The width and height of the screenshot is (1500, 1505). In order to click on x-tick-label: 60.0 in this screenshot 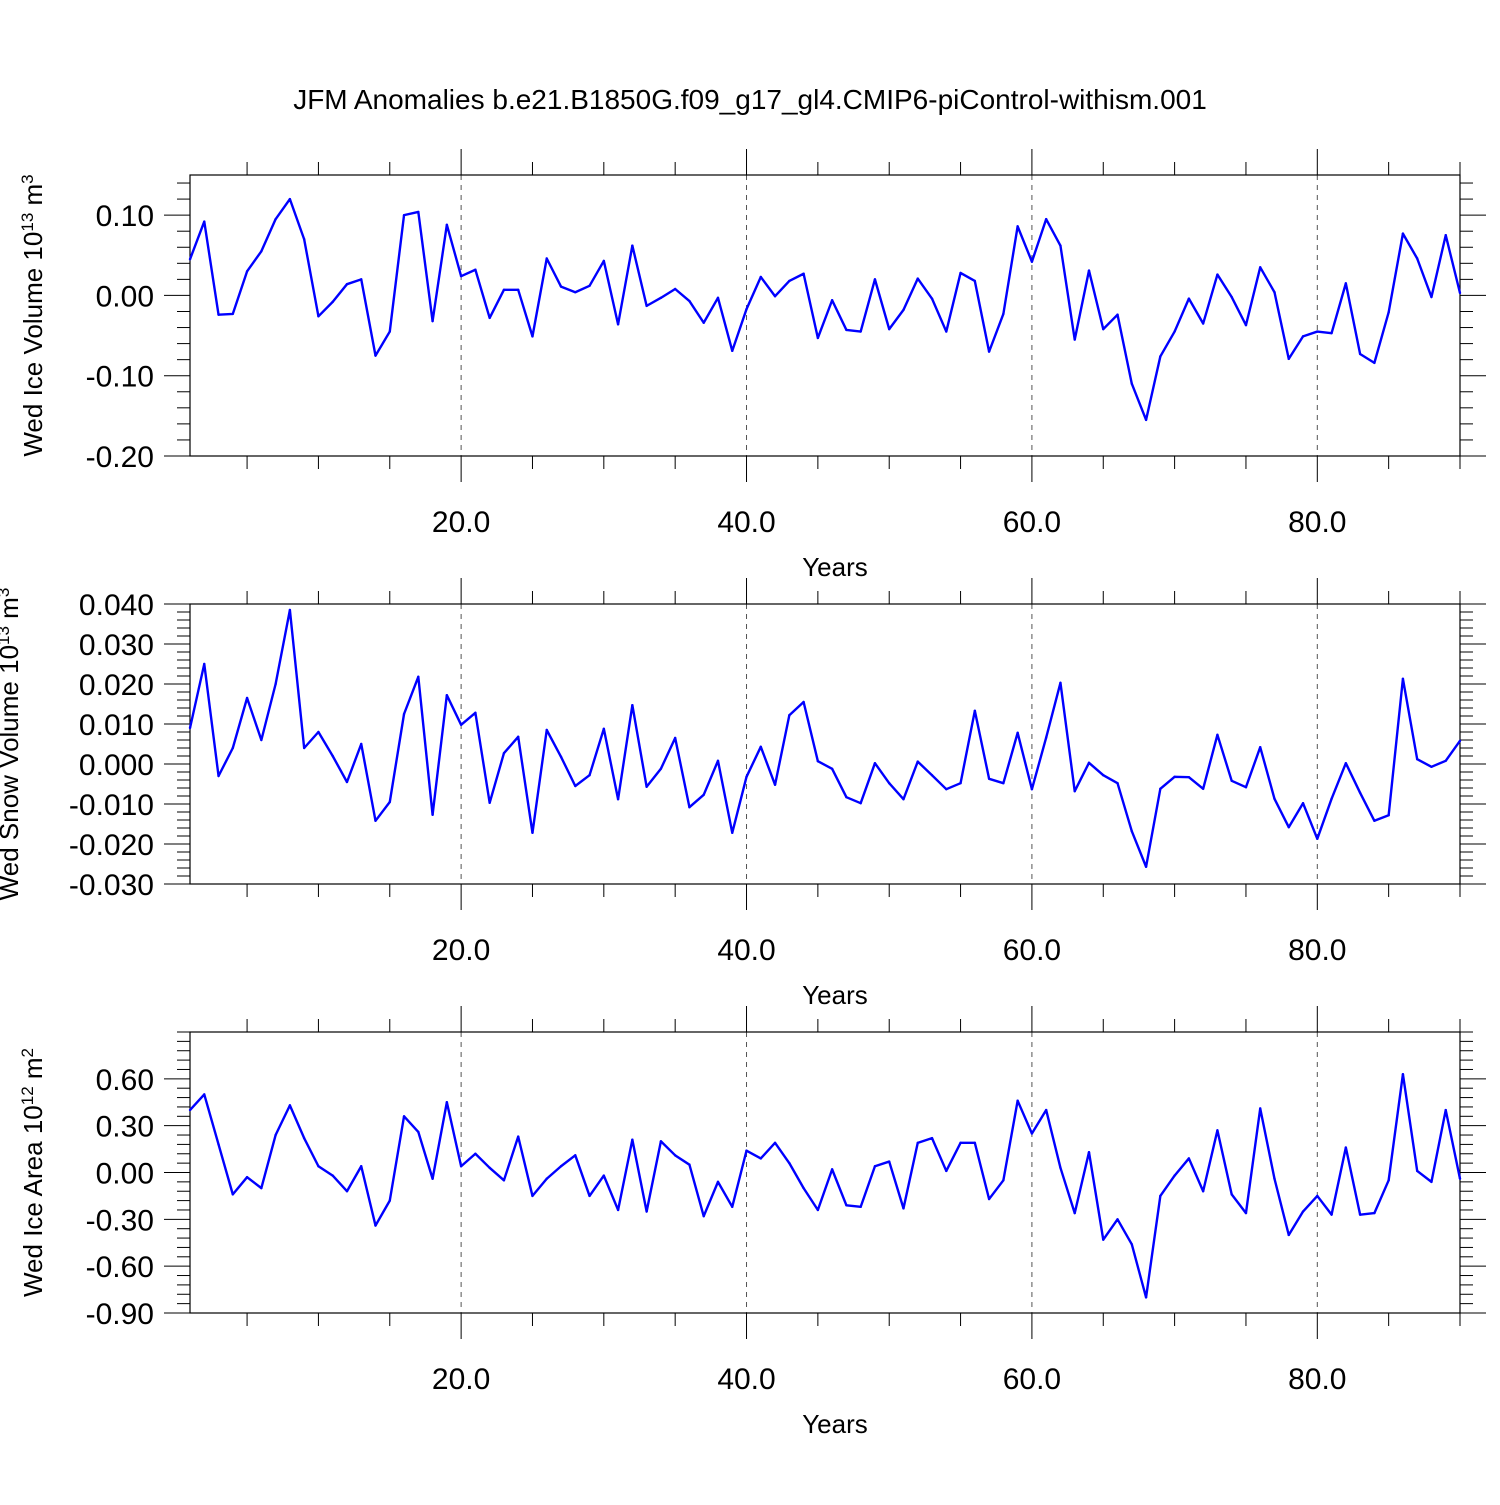, I will do `click(1032, 1379)`.